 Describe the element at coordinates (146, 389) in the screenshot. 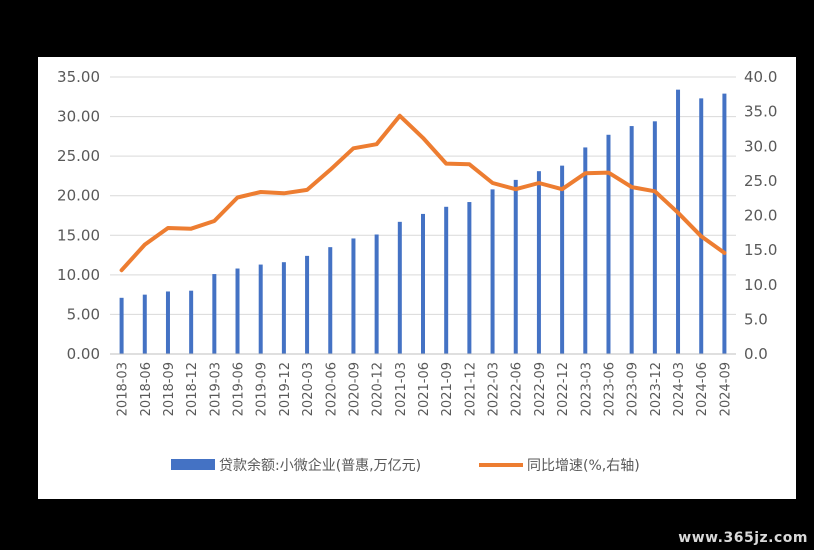

I see `x-tick-label: 2018-06` at that location.